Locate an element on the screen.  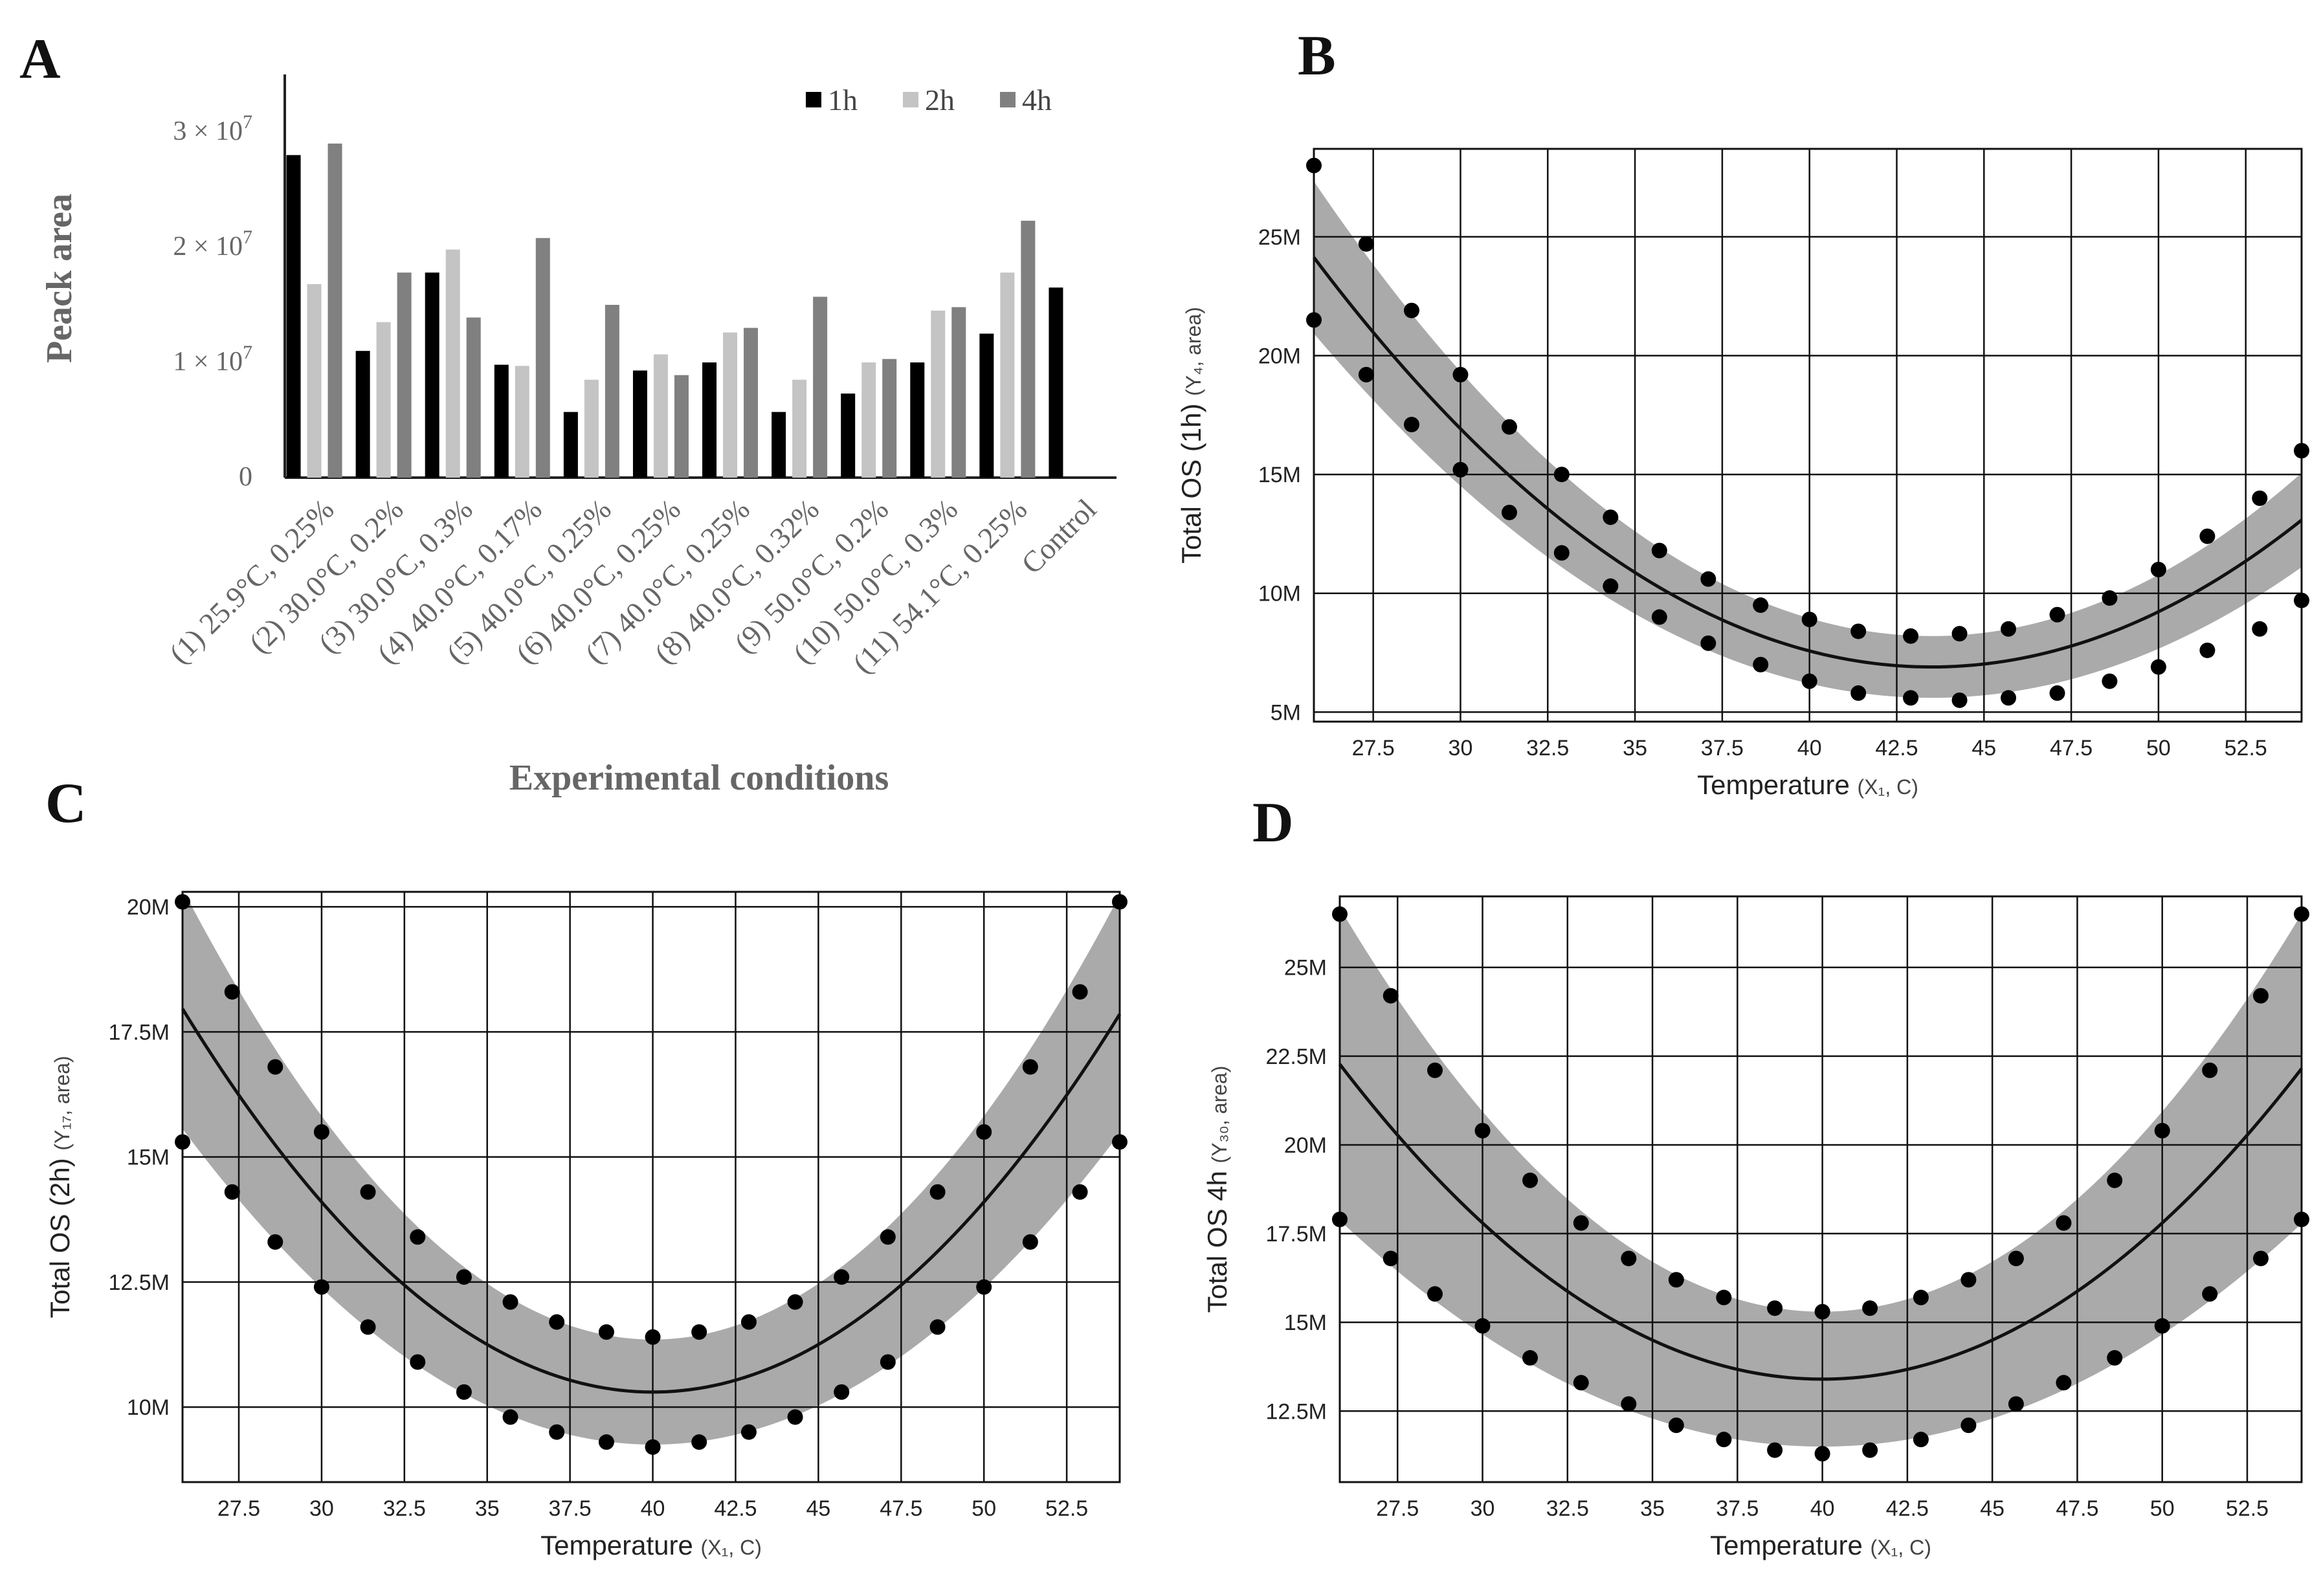
x-tick-label: 45 is located at coordinates (818, 1508).